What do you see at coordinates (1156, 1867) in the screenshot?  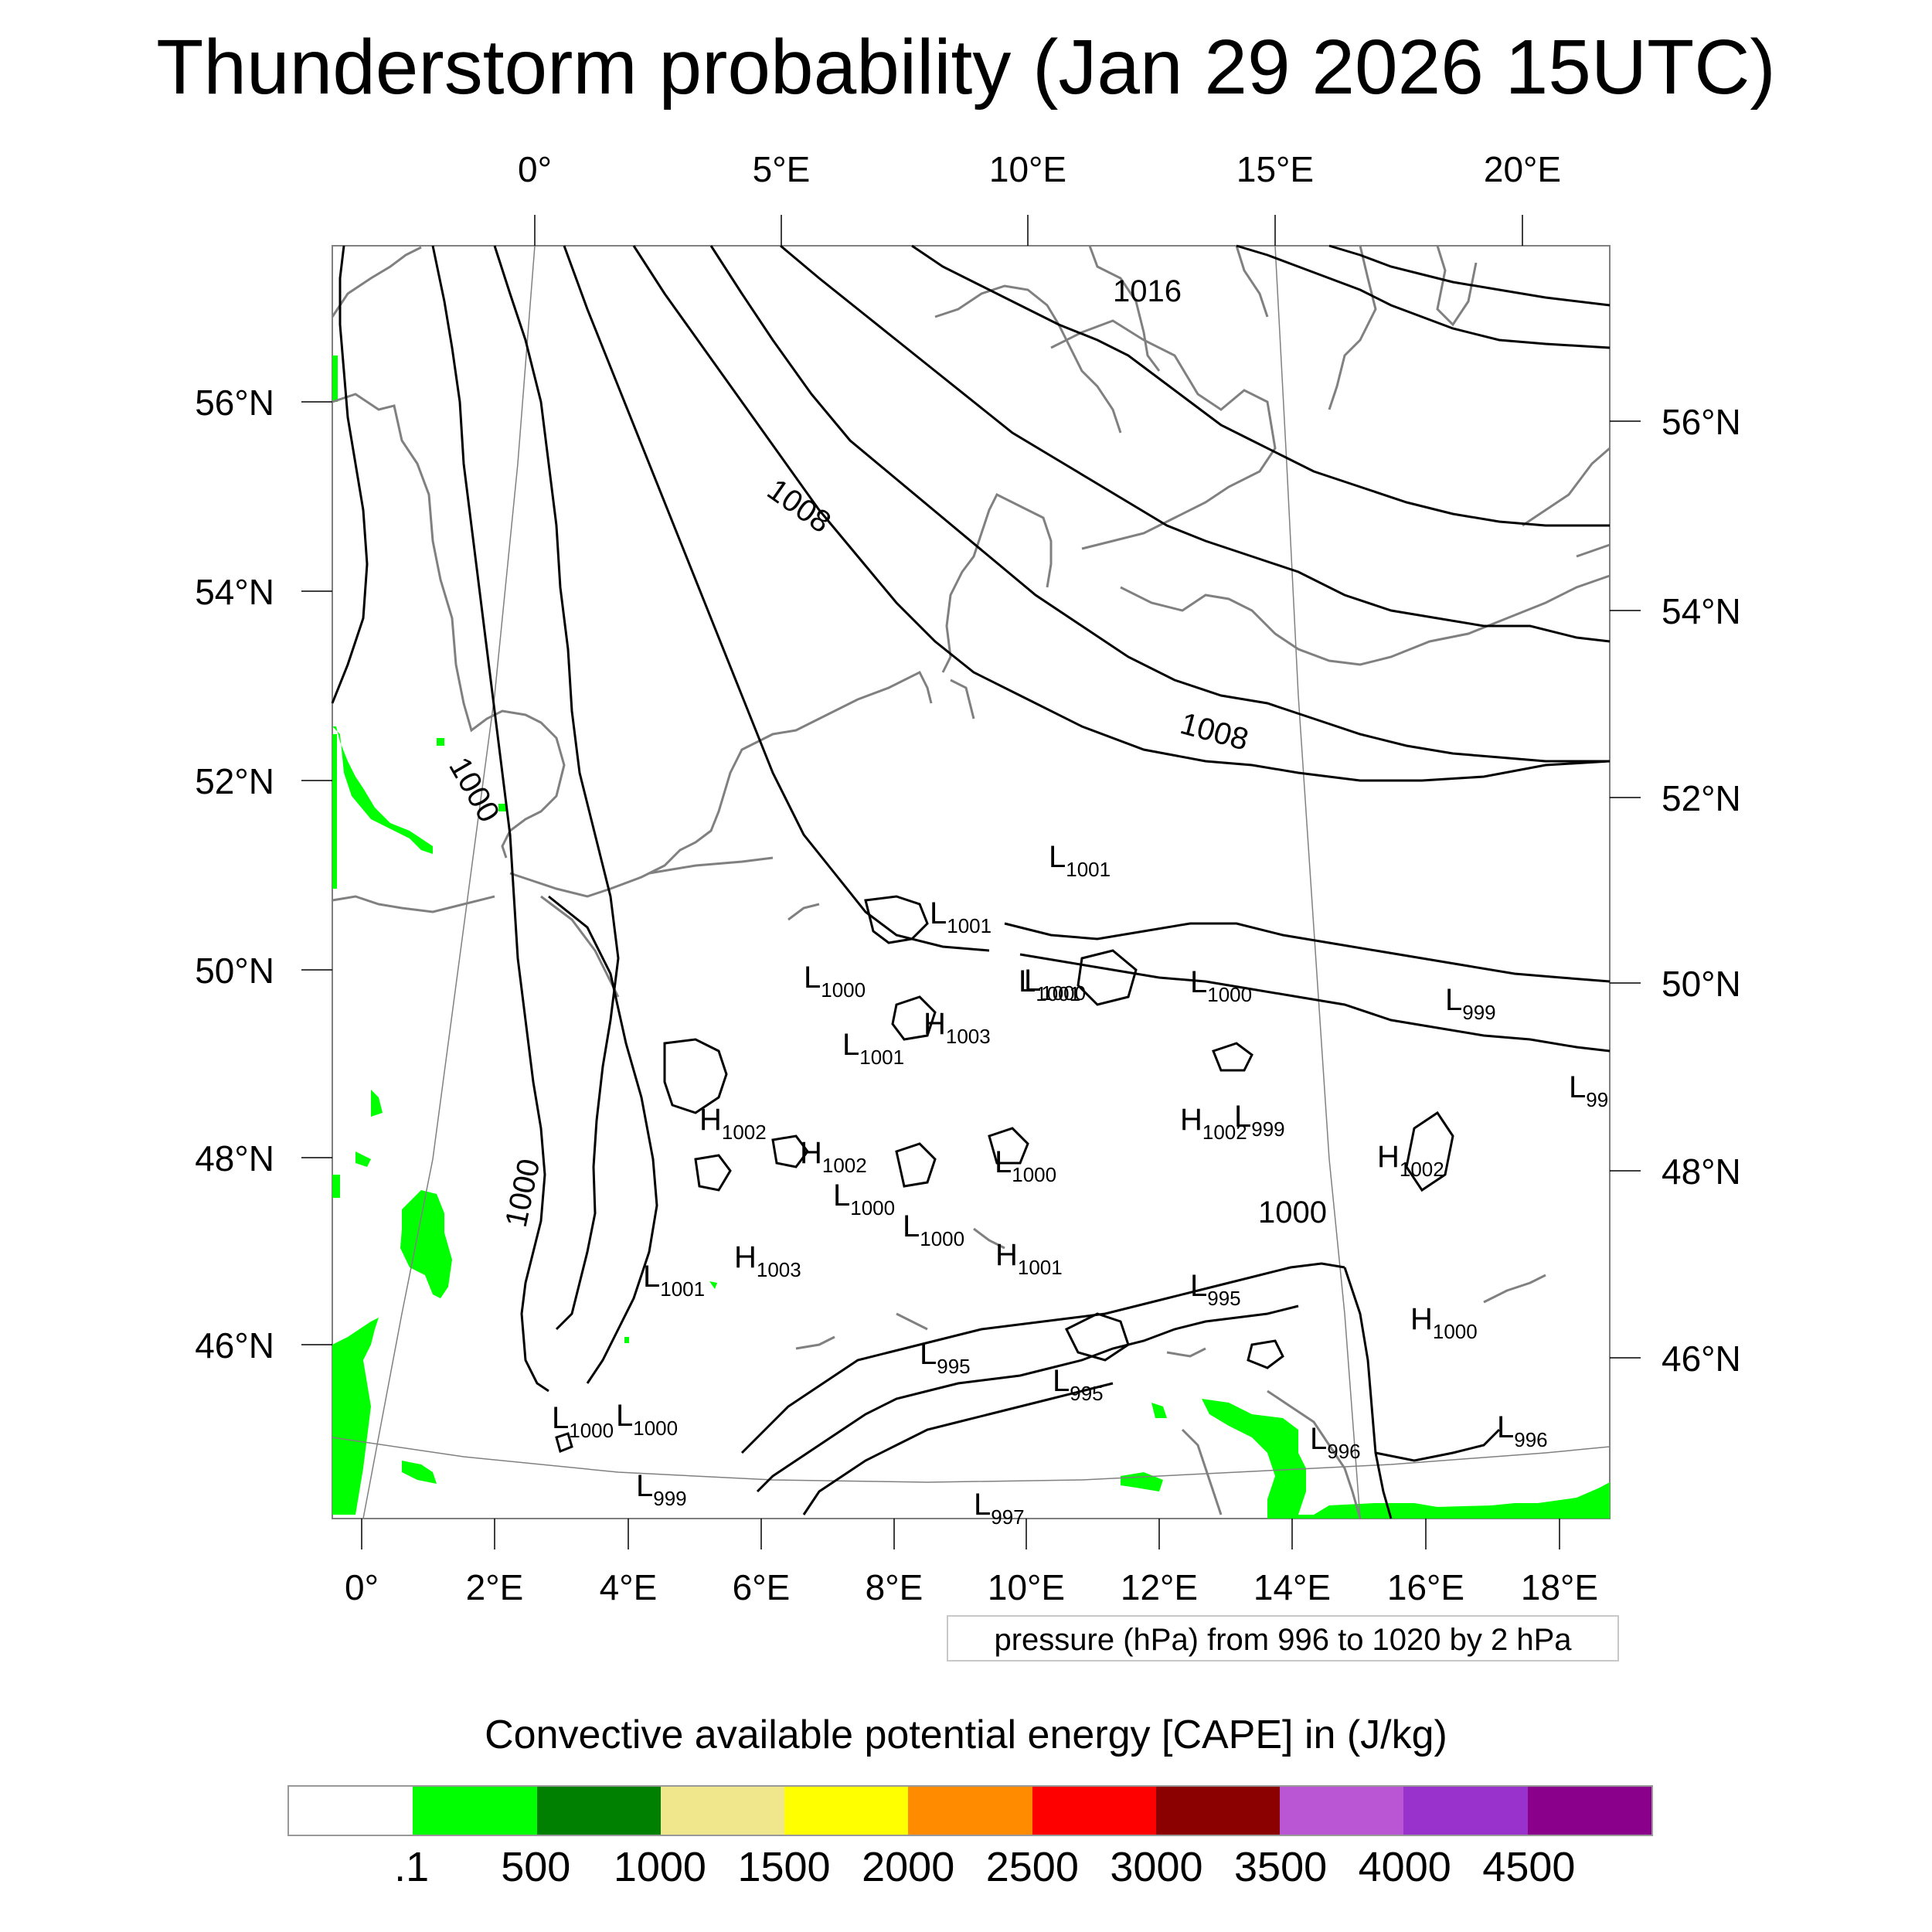 I see `colorbar-label: 3000` at bounding box center [1156, 1867].